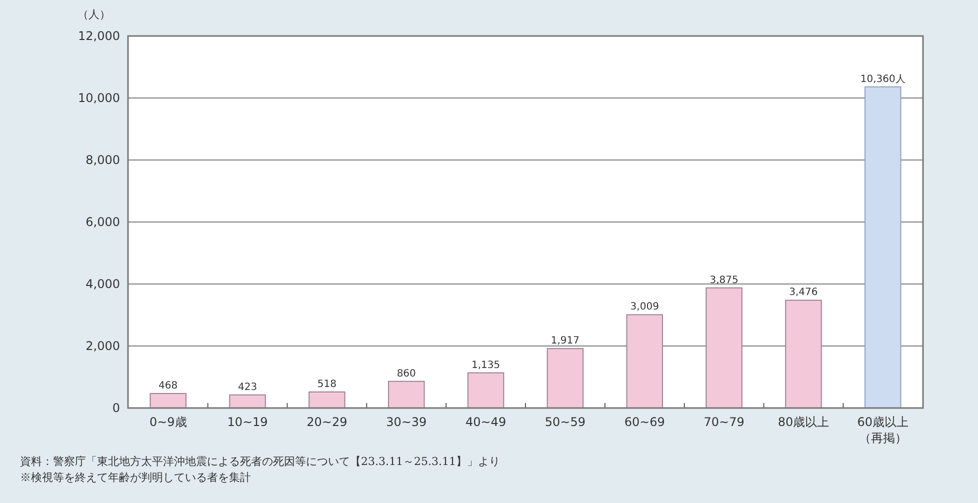  What do you see at coordinates (485, 365) in the screenshot?
I see `data-label: 1,135` at bounding box center [485, 365].